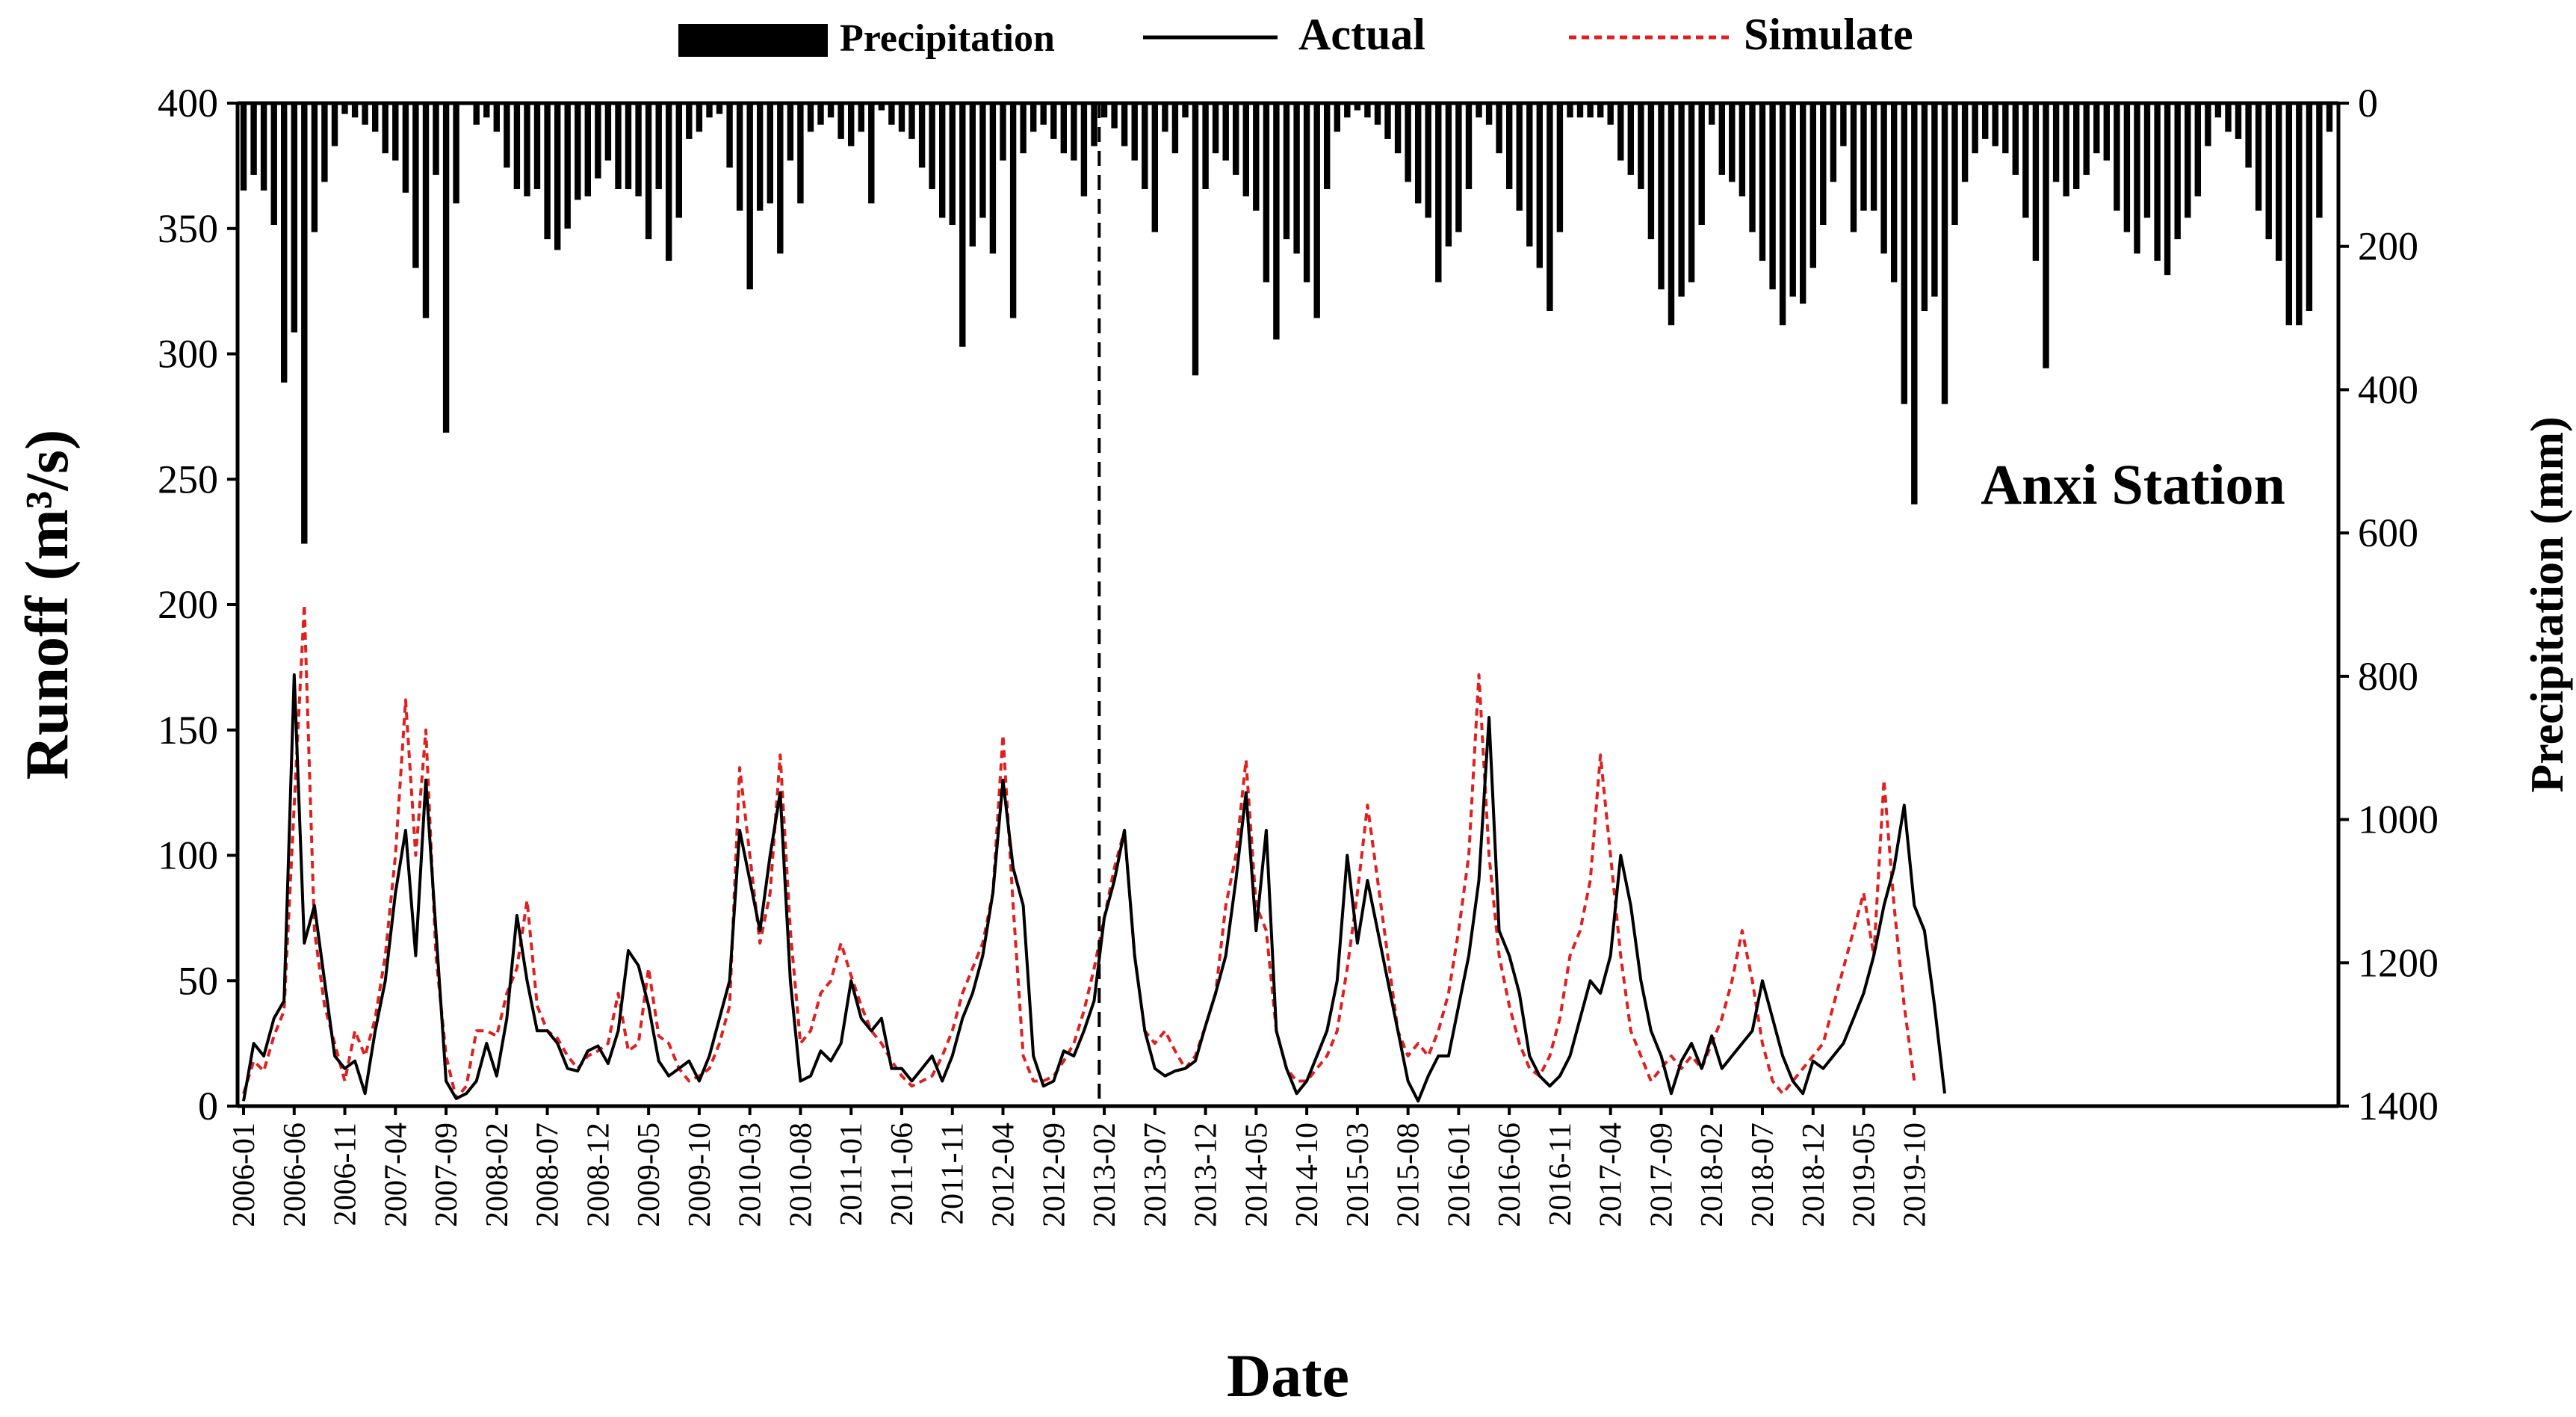 The height and width of the screenshot is (1417, 2576). I want to click on left-axis-title: Runoff (m³/s), so click(47, 605).